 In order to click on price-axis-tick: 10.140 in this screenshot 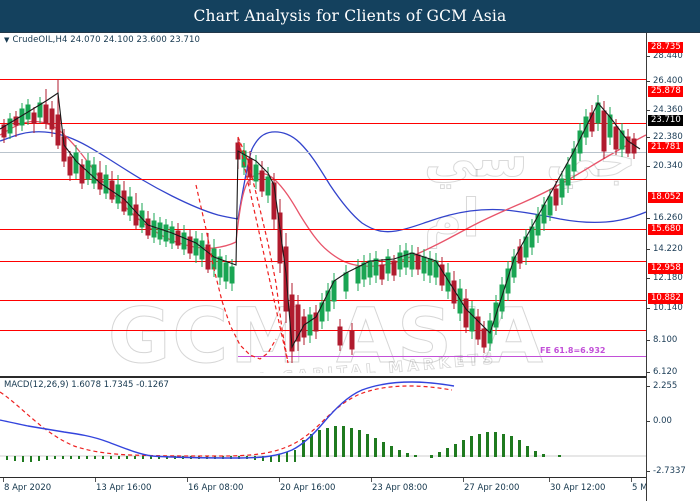, I will do `click(665, 308)`.